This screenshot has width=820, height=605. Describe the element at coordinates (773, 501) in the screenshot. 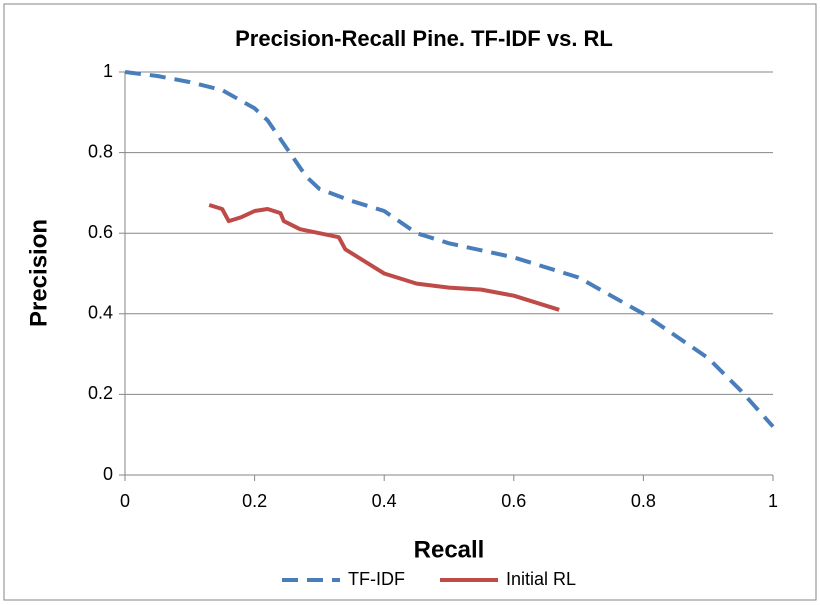

I see `x-tick-label: 1` at that location.